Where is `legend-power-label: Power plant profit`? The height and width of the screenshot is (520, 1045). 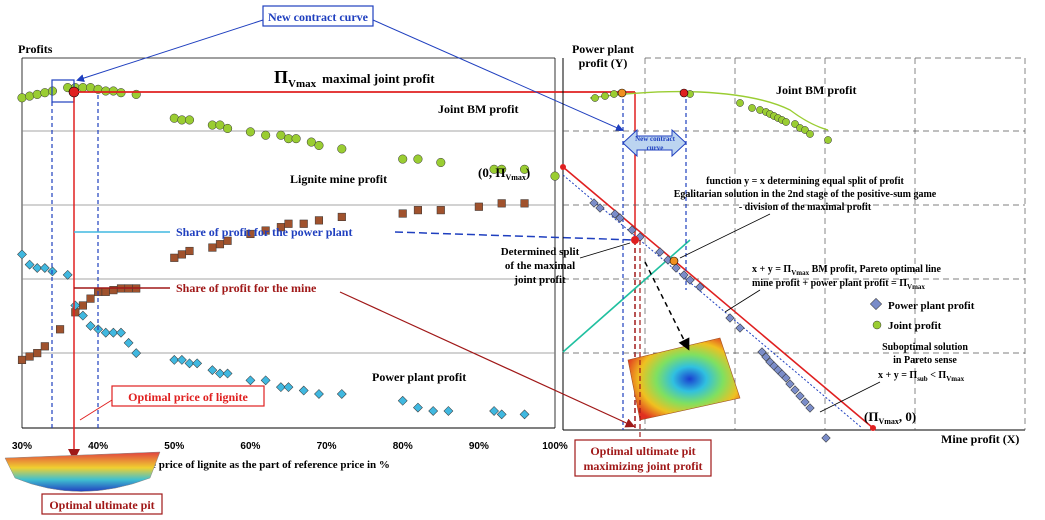
legend-power-label: Power plant profit is located at coordinates (931, 306).